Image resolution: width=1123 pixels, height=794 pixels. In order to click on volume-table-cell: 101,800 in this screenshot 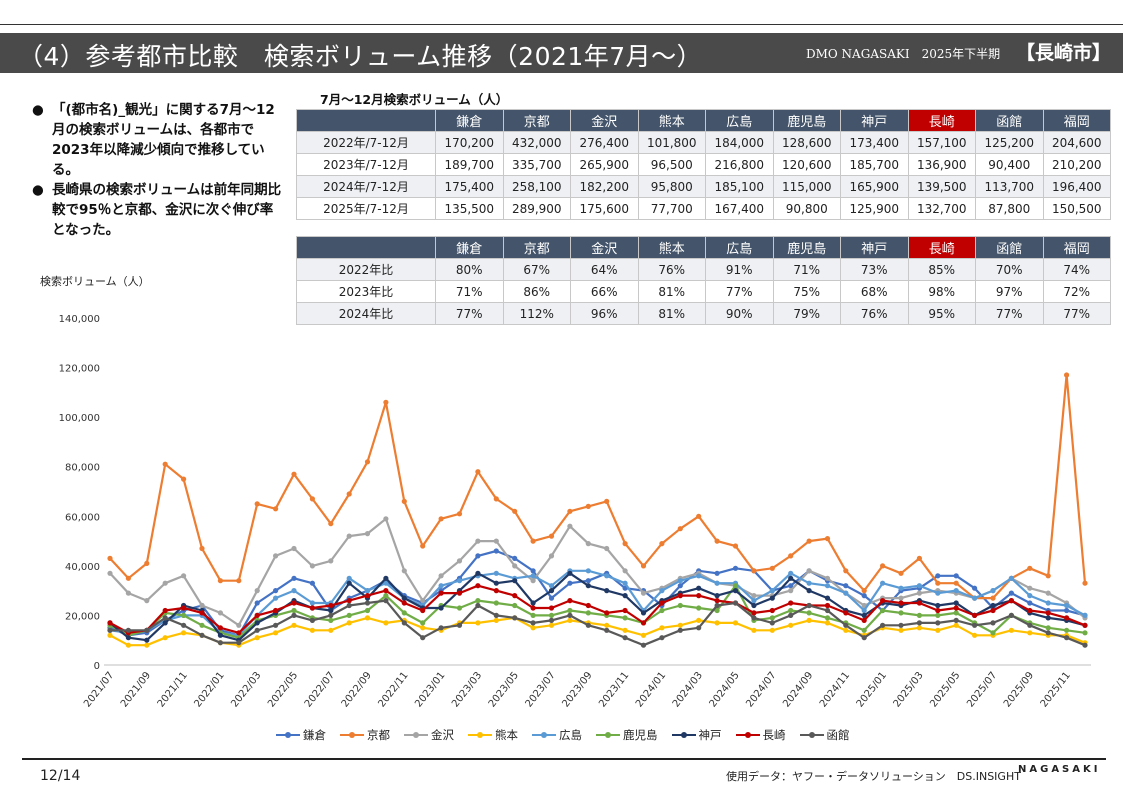, I will do `click(671, 142)`.